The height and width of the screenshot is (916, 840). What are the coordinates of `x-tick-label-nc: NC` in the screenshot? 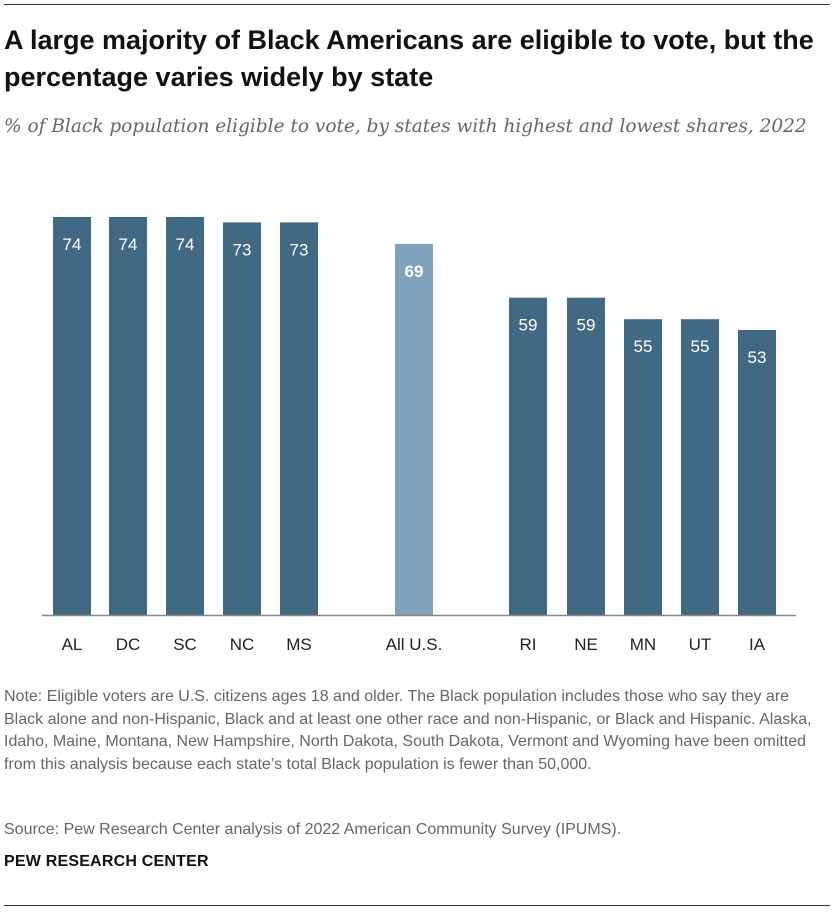 It's located at (242, 644).